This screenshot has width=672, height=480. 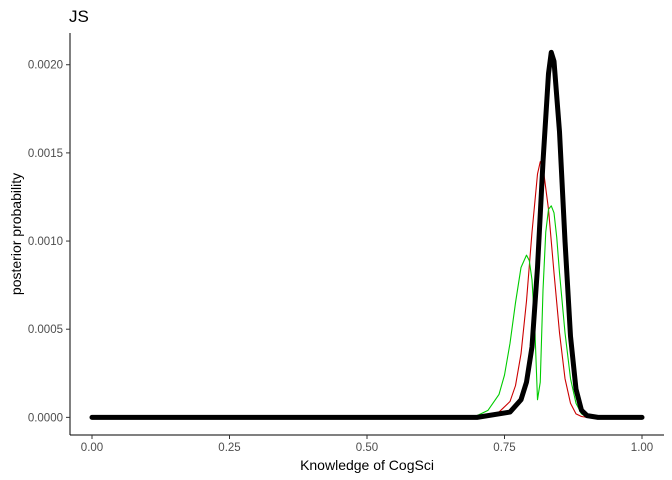 What do you see at coordinates (16, 234) in the screenshot?
I see `y-axis-title: posterior probability` at bounding box center [16, 234].